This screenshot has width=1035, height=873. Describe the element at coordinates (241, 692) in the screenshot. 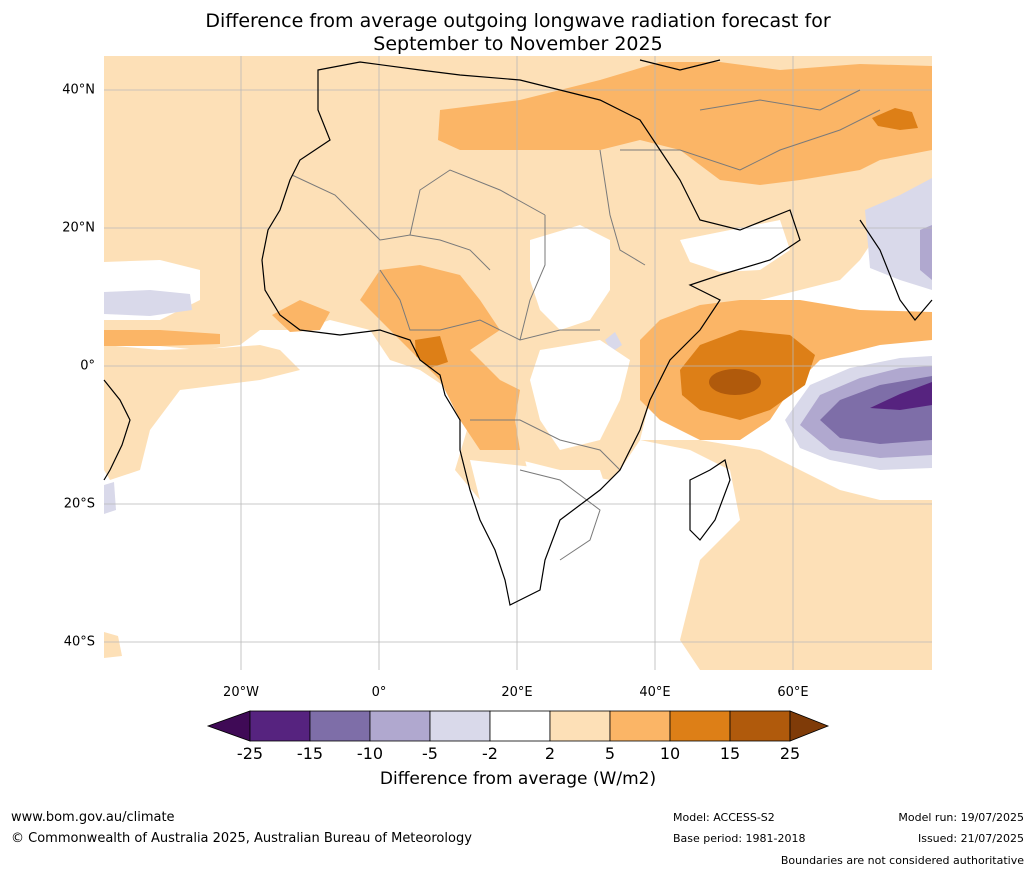

I see `lon-label-20w: 20°W` at that location.